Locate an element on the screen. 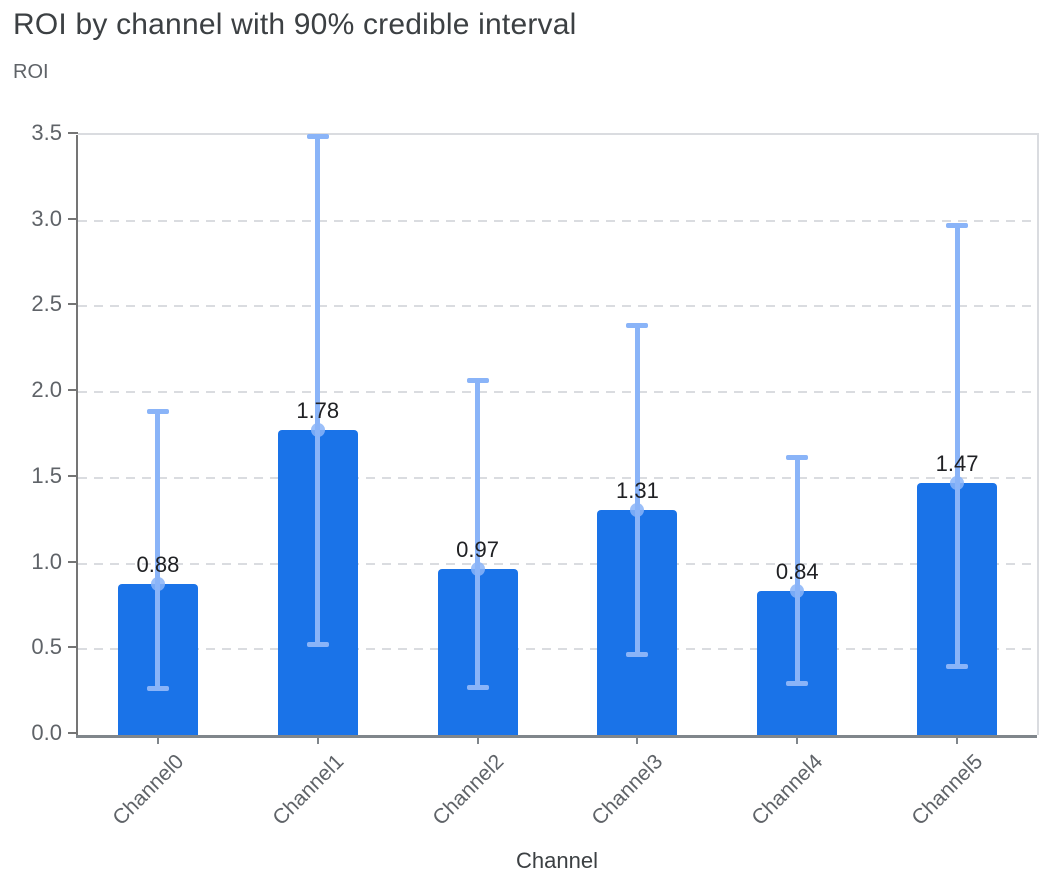 The height and width of the screenshot is (886, 1048). y-tick-label: 2.0 is located at coordinates (46, 390).